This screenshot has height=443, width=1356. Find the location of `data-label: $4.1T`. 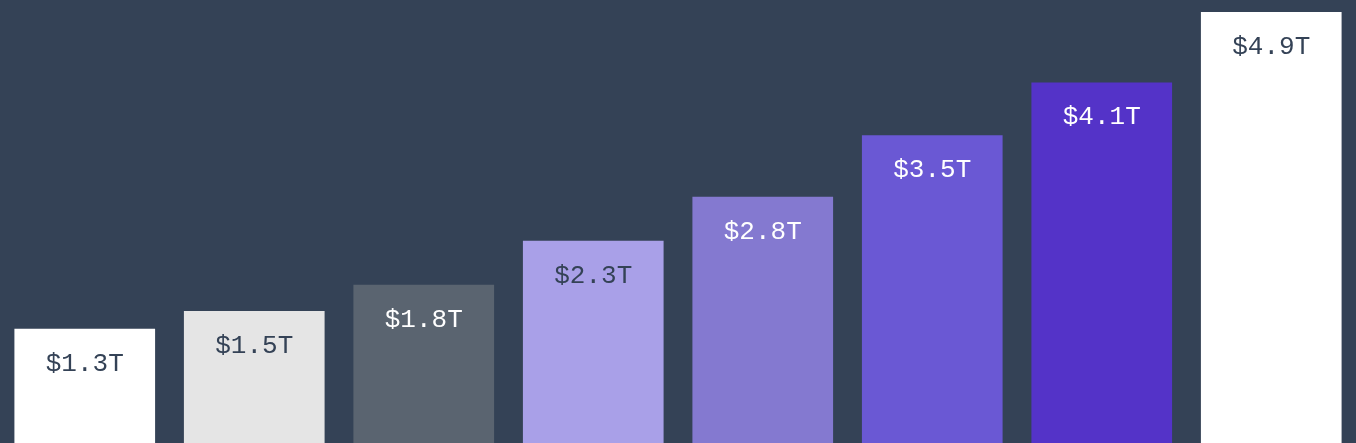

data-label: $4.1T is located at coordinates (1101, 117).